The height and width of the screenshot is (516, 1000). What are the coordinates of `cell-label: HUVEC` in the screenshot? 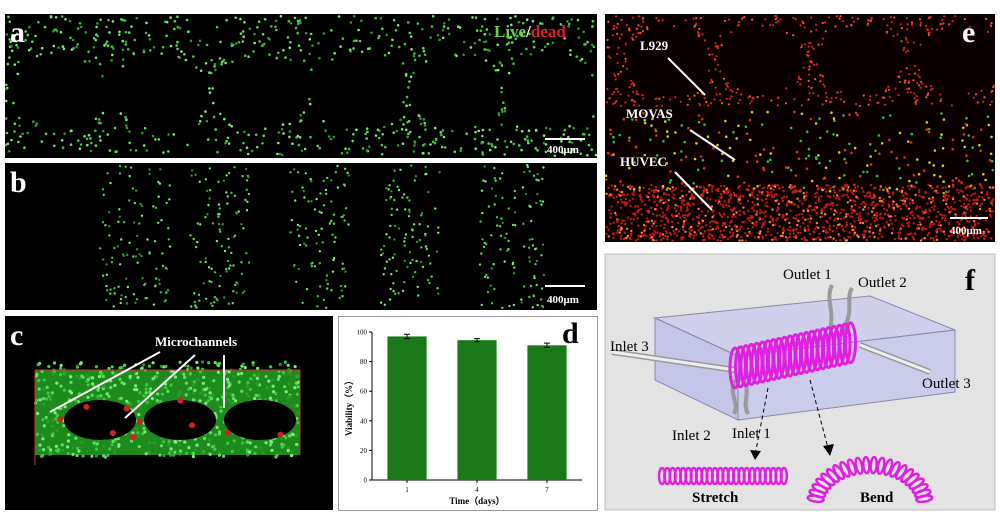 It's located at (643, 161).